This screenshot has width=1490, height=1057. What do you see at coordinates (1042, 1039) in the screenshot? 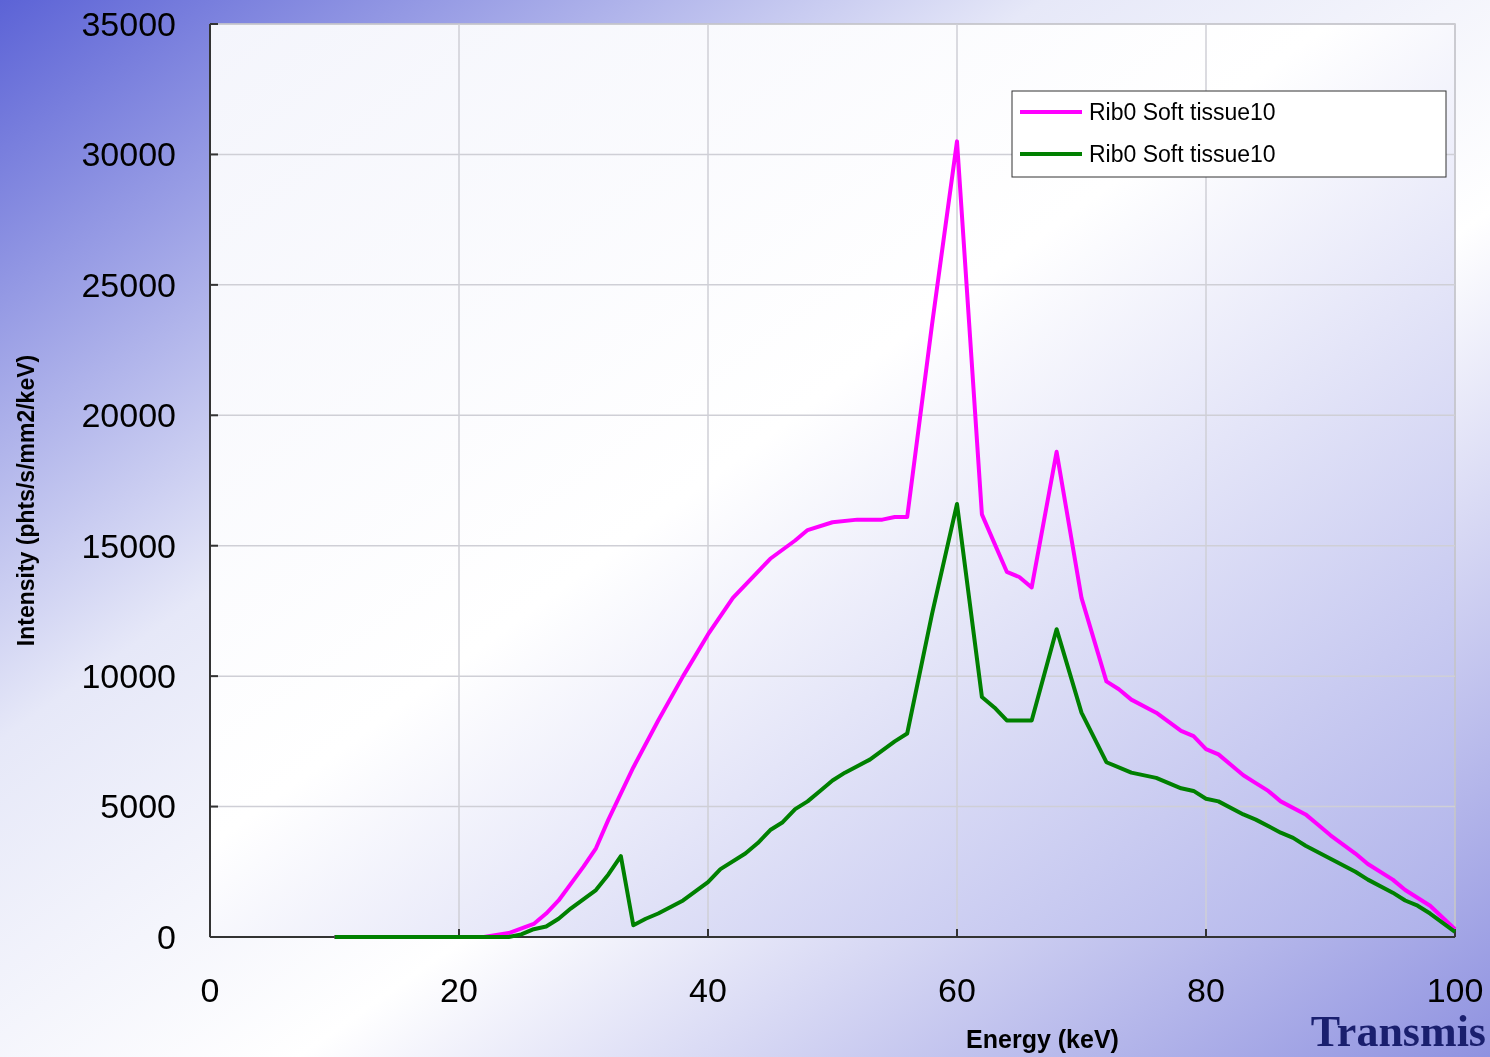
I see `x-axis-title: Energy (keV)` at bounding box center [1042, 1039].